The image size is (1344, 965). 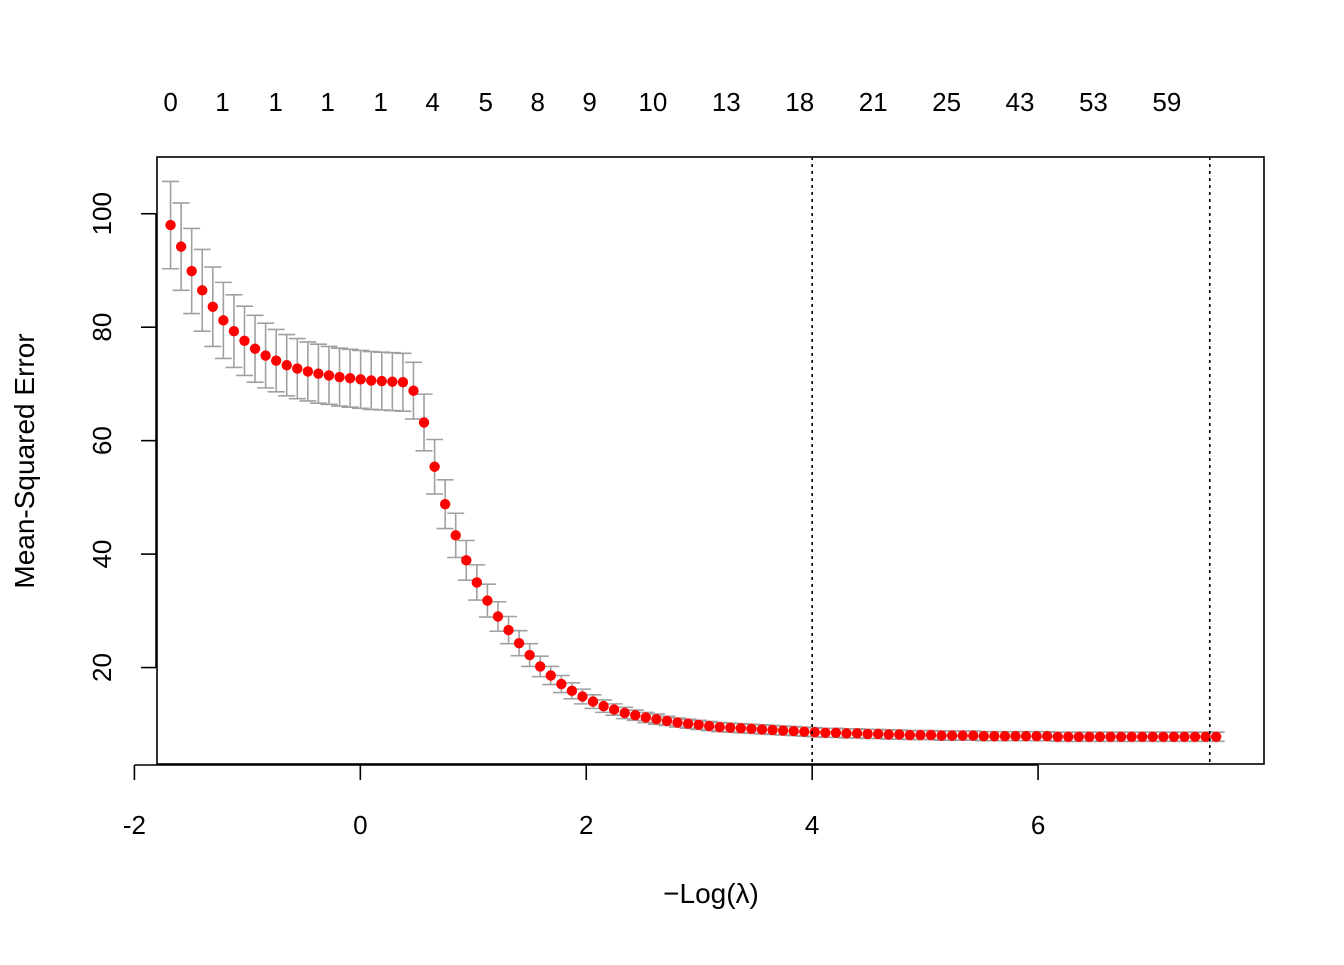 What do you see at coordinates (485, 102) in the screenshot?
I see `top-axis-label: 5` at bounding box center [485, 102].